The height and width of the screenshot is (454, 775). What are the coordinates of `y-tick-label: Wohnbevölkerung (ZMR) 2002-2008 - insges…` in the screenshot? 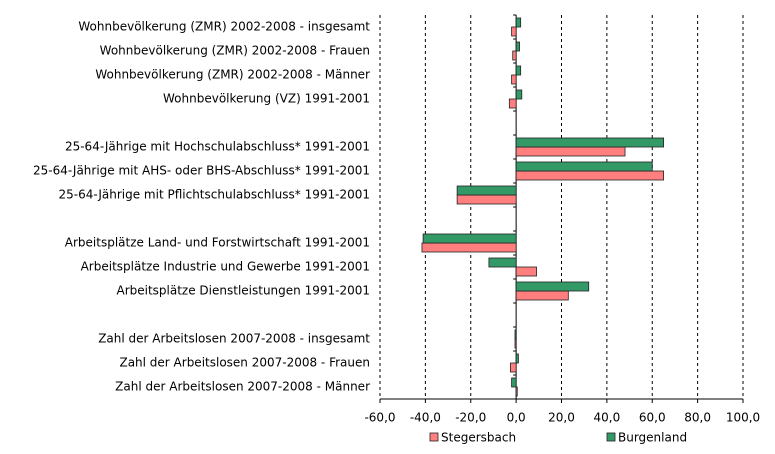 It's located at (224, 27).